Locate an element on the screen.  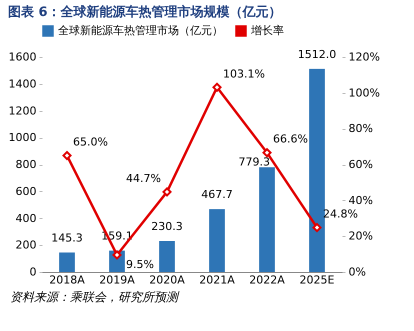
x-tick-label: 2018A is located at coordinates (67, 280).